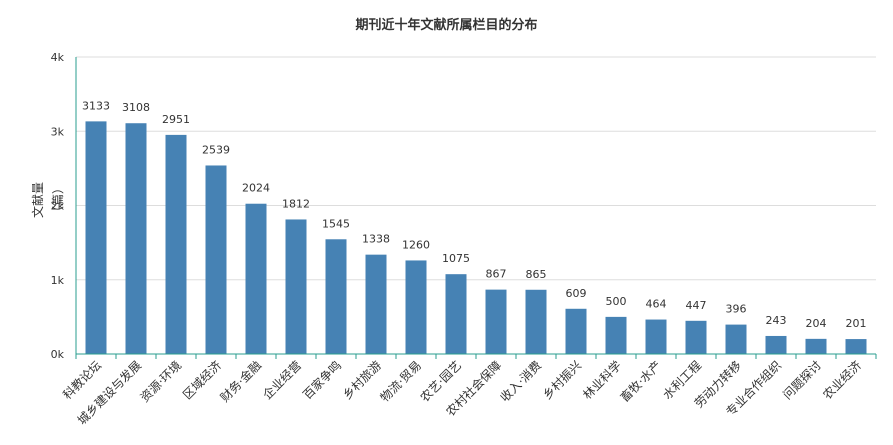  What do you see at coordinates (576, 293) in the screenshot?
I see `bar-value-label: 609` at bounding box center [576, 293].